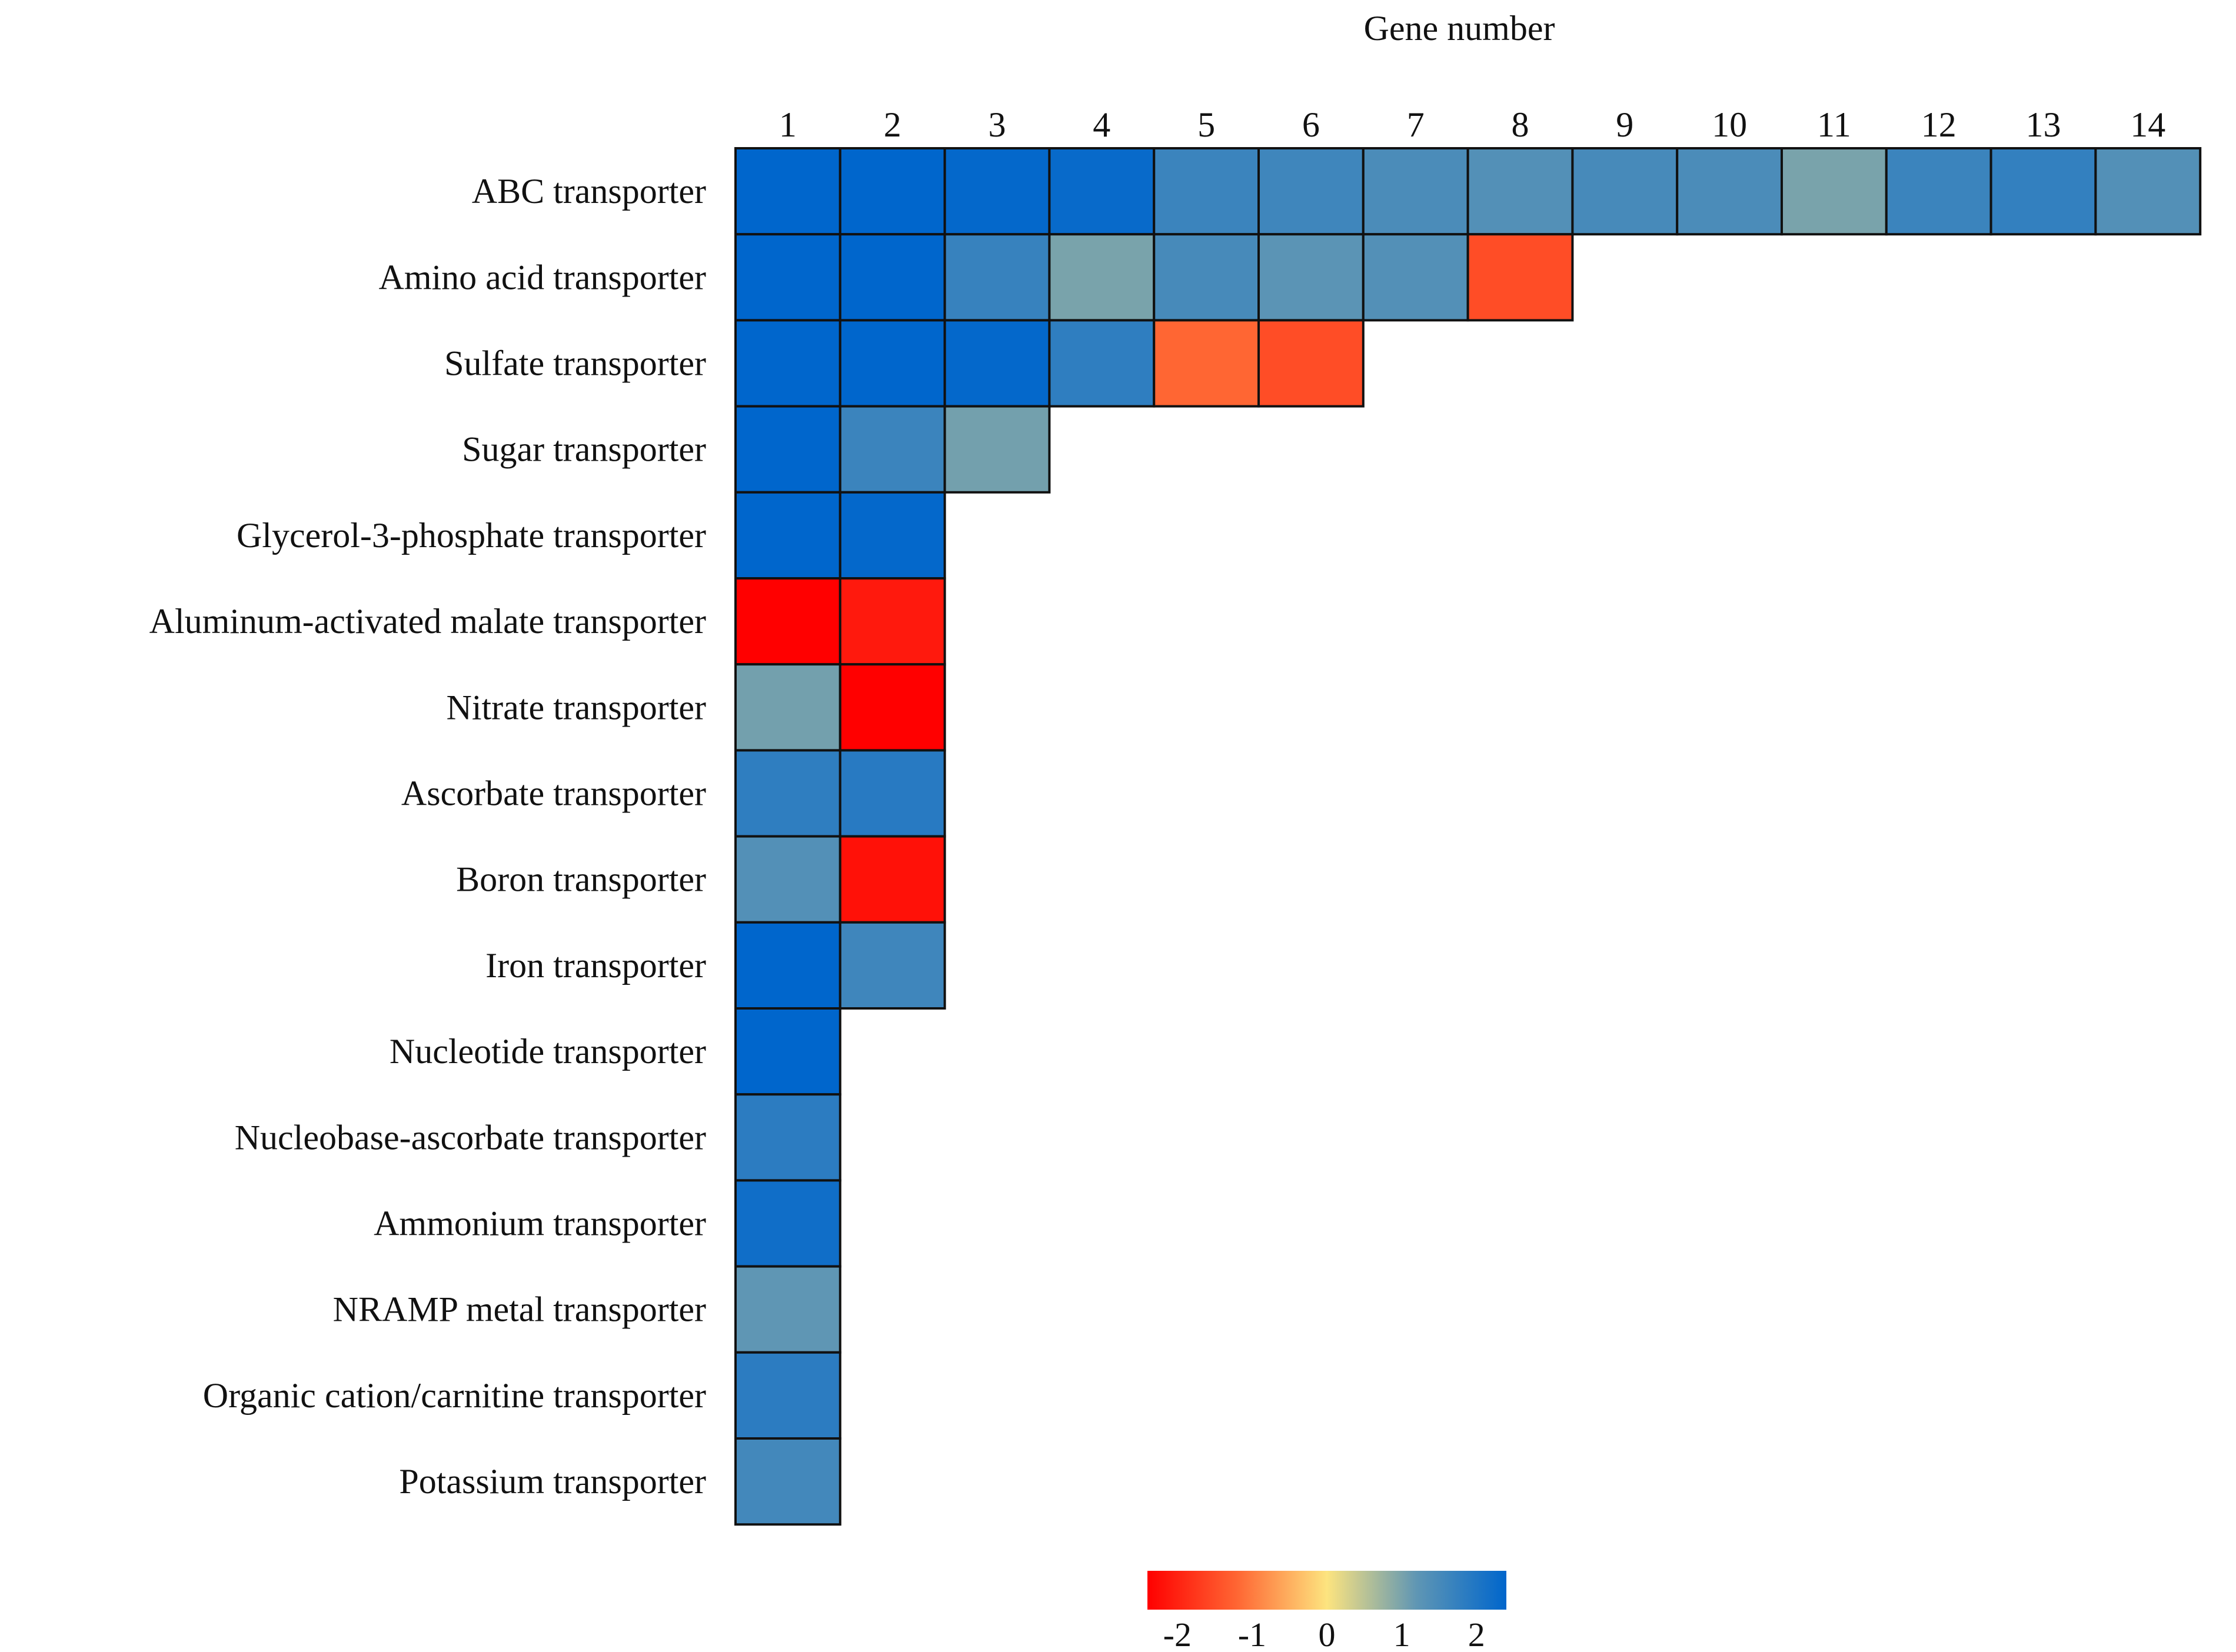 The image size is (2236, 1652). Describe the element at coordinates (1476, 1634) in the screenshot. I see `colorbar-tick-label: 2` at that location.